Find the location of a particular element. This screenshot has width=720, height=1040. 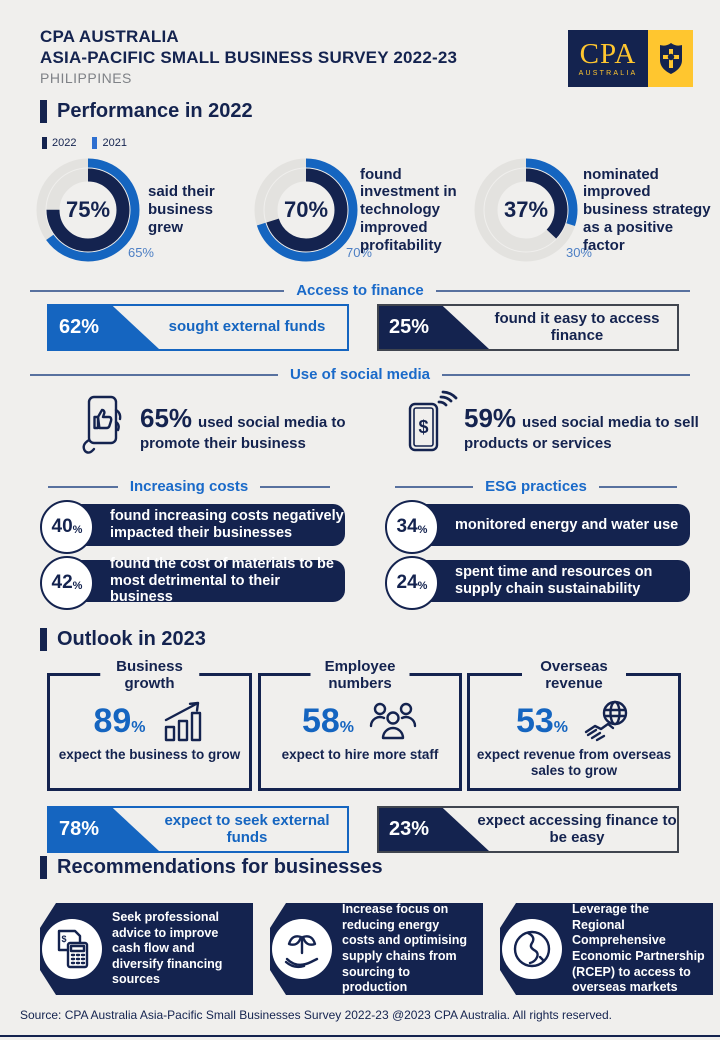

bar-chart-growth-icon is located at coordinates (182, 721).